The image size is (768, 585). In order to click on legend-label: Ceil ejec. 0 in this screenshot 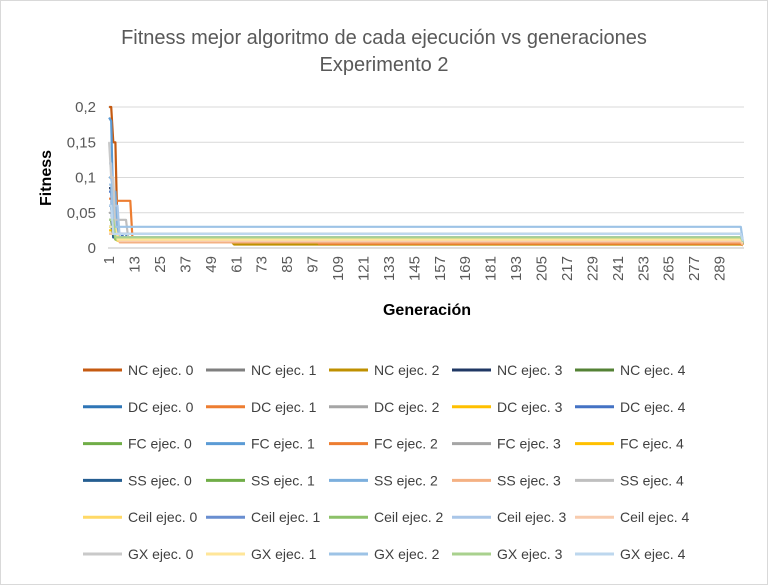, I will do `click(162, 517)`.